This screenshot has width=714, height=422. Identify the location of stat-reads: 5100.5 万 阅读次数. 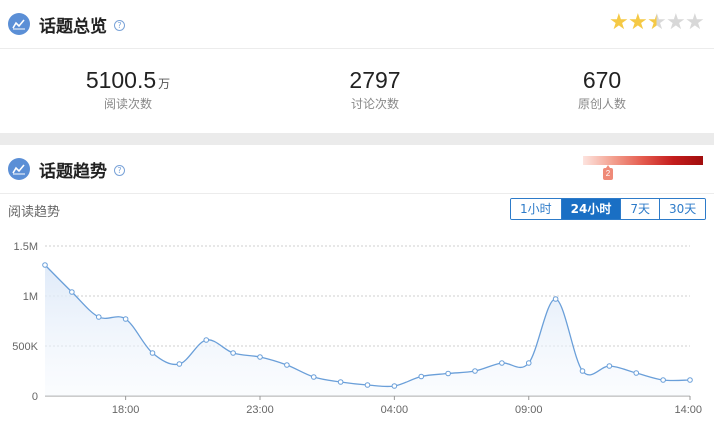
(128, 89).